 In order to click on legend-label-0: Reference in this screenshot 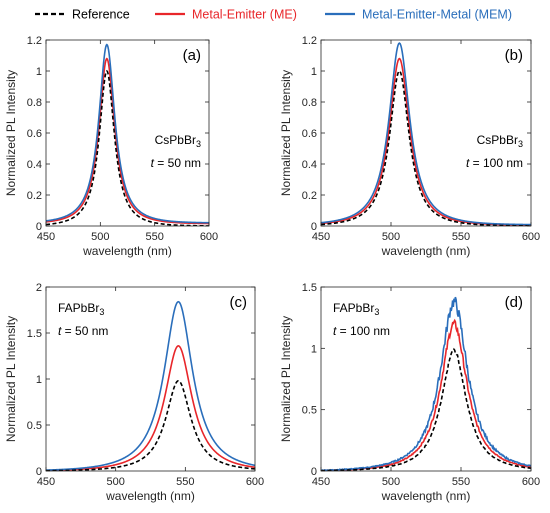, I will do `click(101, 15)`.